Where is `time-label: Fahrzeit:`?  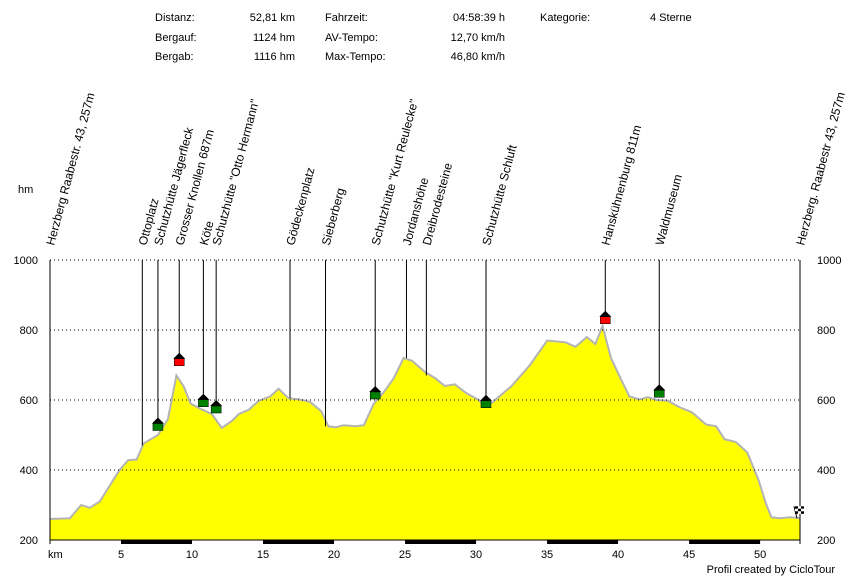
time-label: Fahrzeit: is located at coordinates (346, 18).